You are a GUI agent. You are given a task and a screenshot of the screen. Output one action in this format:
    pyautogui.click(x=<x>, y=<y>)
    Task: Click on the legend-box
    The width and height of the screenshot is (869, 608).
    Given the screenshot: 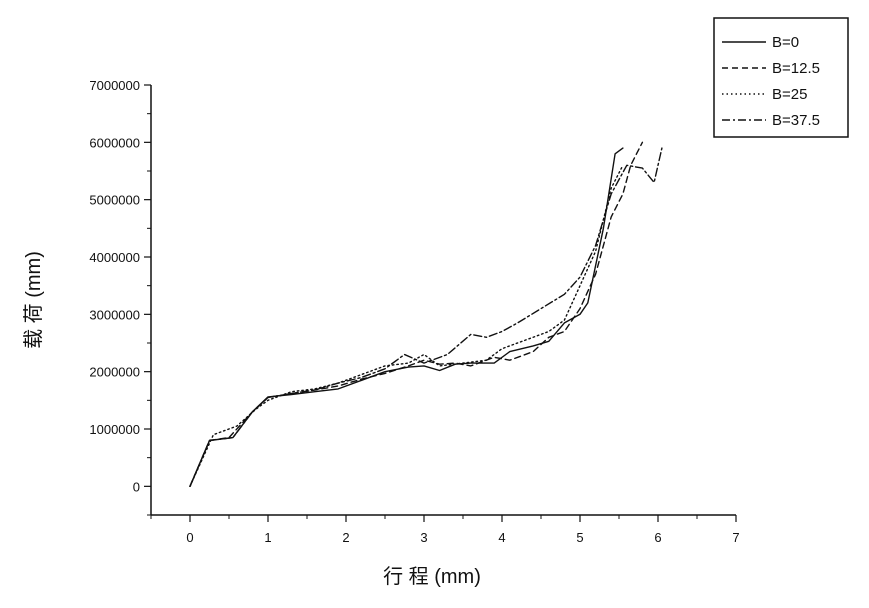 What is the action you would take?
    pyautogui.click(x=781, y=77)
    